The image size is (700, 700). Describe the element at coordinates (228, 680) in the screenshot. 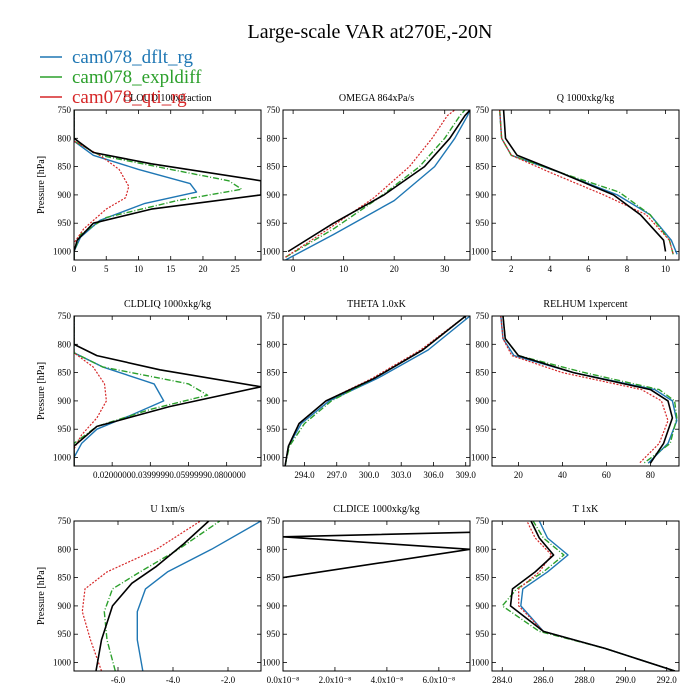

I see `x-tick-label: -2.0` at that location.